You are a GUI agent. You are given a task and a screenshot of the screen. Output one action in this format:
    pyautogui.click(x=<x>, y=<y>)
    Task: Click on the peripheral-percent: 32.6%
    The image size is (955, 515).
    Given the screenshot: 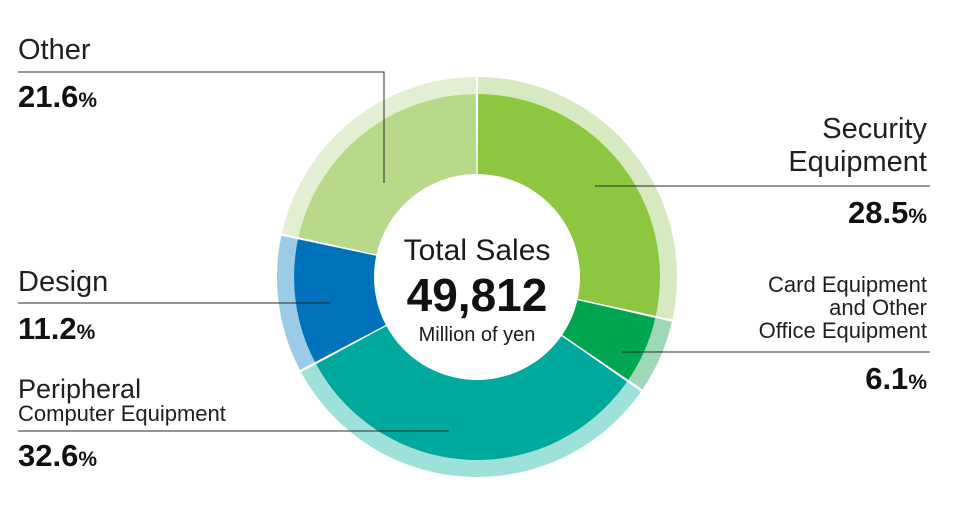 What is the action you would take?
    pyautogui.click(x=57, y=455)
    